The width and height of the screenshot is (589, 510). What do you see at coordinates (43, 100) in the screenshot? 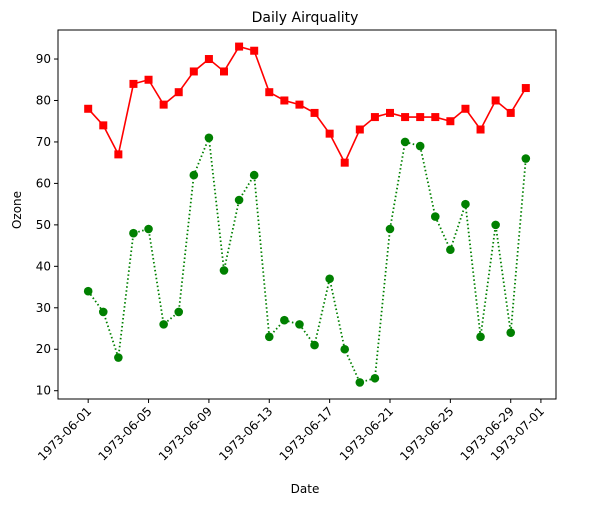
I see `y-tick-label-80: 80` at bounding box center [43, 100].